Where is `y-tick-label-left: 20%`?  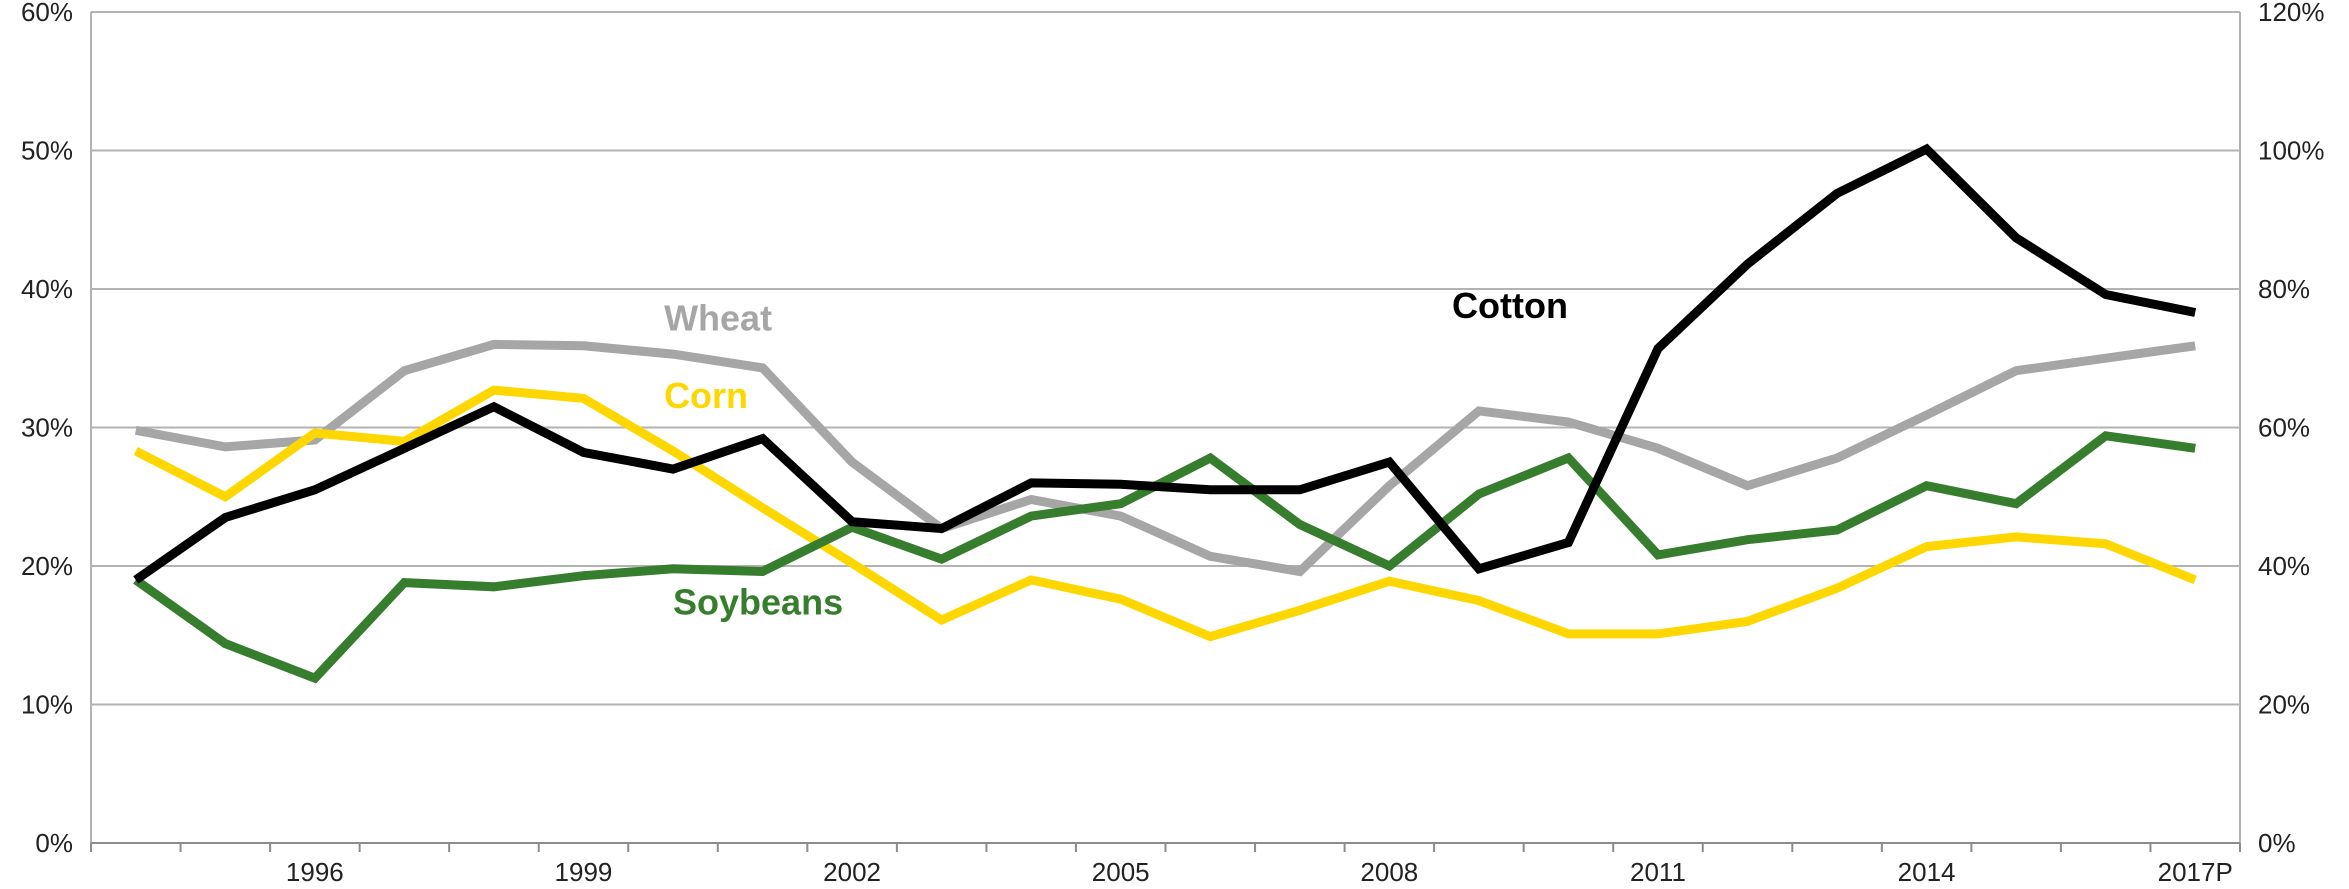 y-tick-label-left: 20% is located at coordinates (47, 566).